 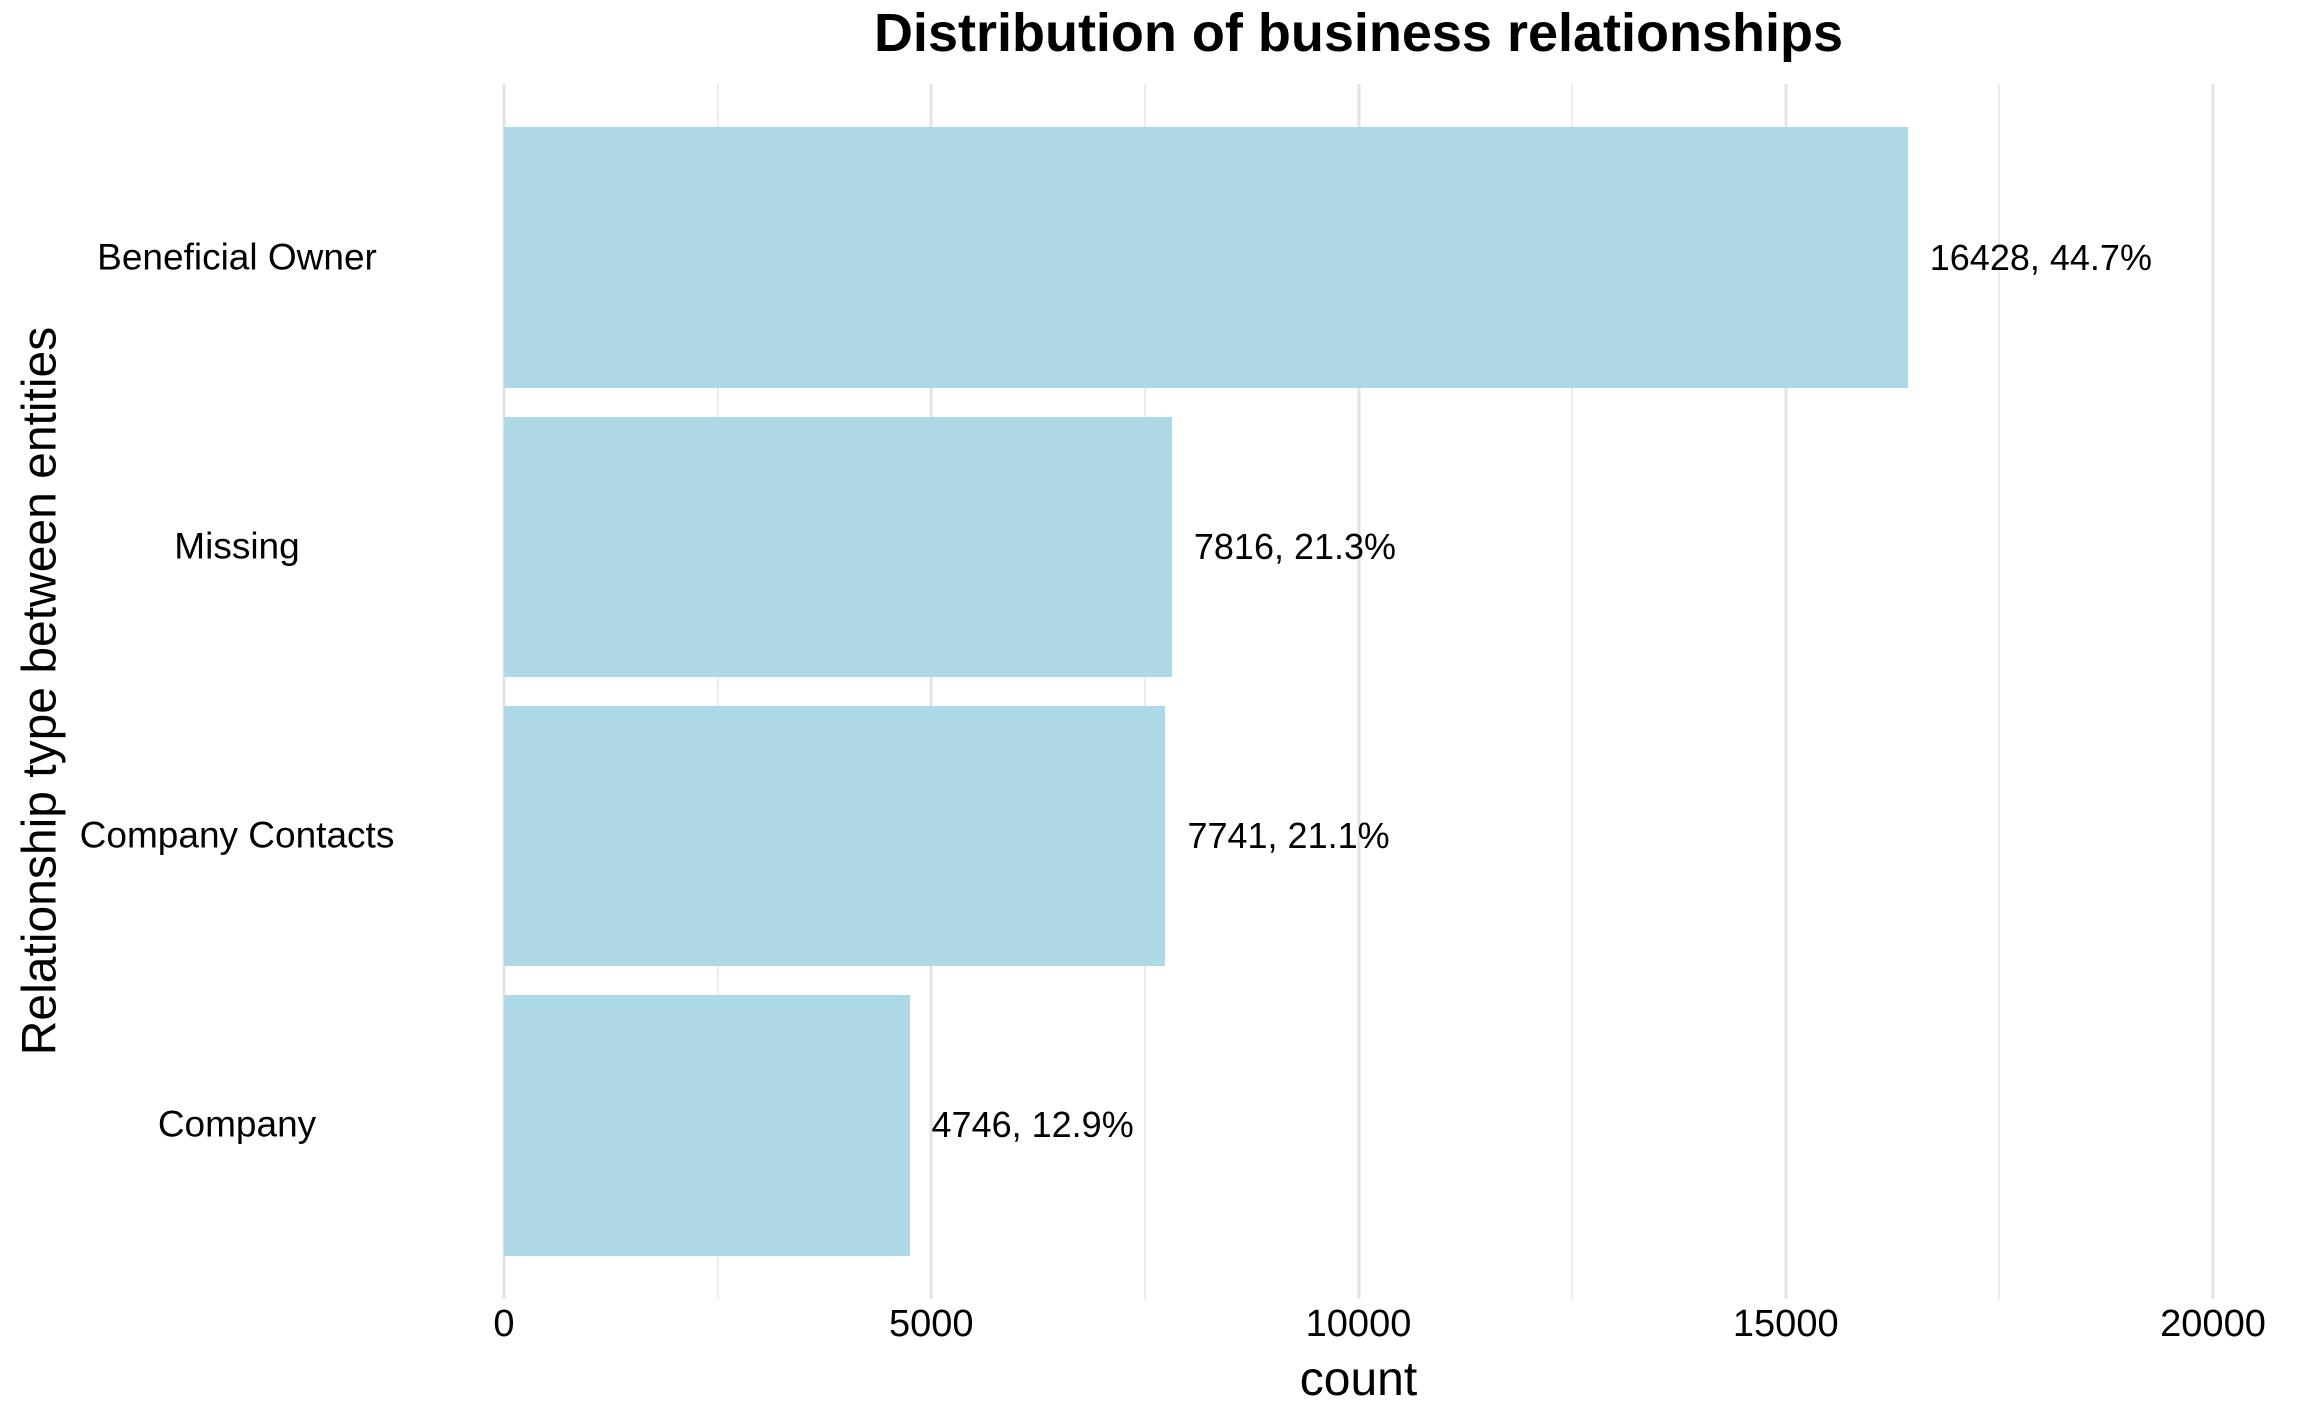 What do you see at coordinates (931, 1324) in the screenshot?
I see `x-tick-label-5000: 5000` at bounding box center [931, 1324].